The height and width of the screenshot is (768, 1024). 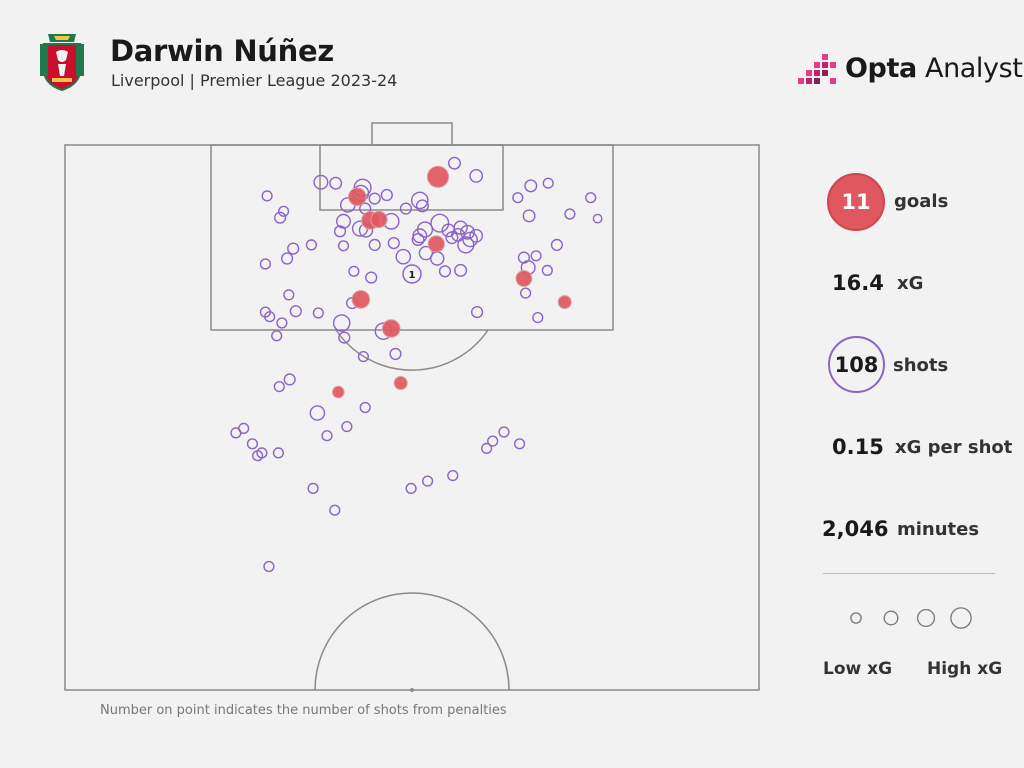 I want to click on xg-value: 16.4, so click(x=858, y=283).